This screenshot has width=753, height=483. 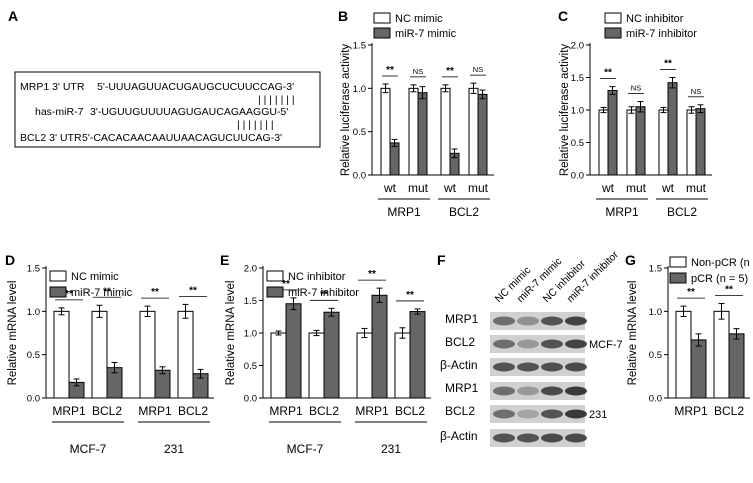 I want to click on legend-label: NC mimic, so click(x=419, y=19).